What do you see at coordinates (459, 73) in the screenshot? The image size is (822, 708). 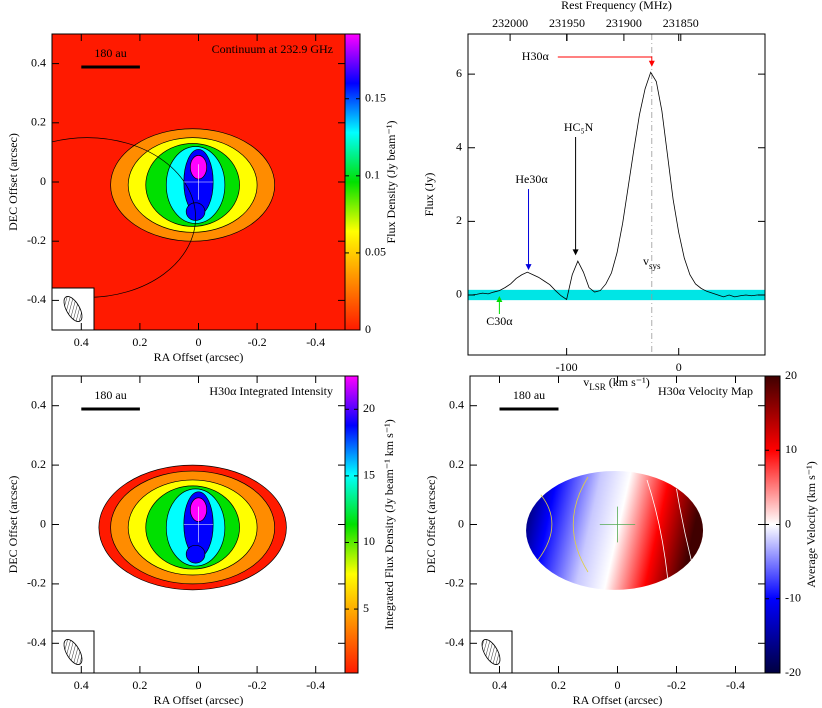 I see `y-tick-label: 6` at bounding box center [459, 73].